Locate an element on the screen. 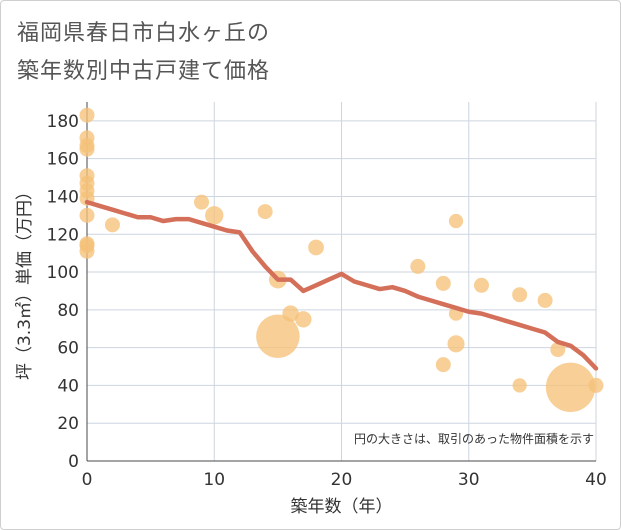  y-tick-label: 0 is located at coordinates (73, 462).